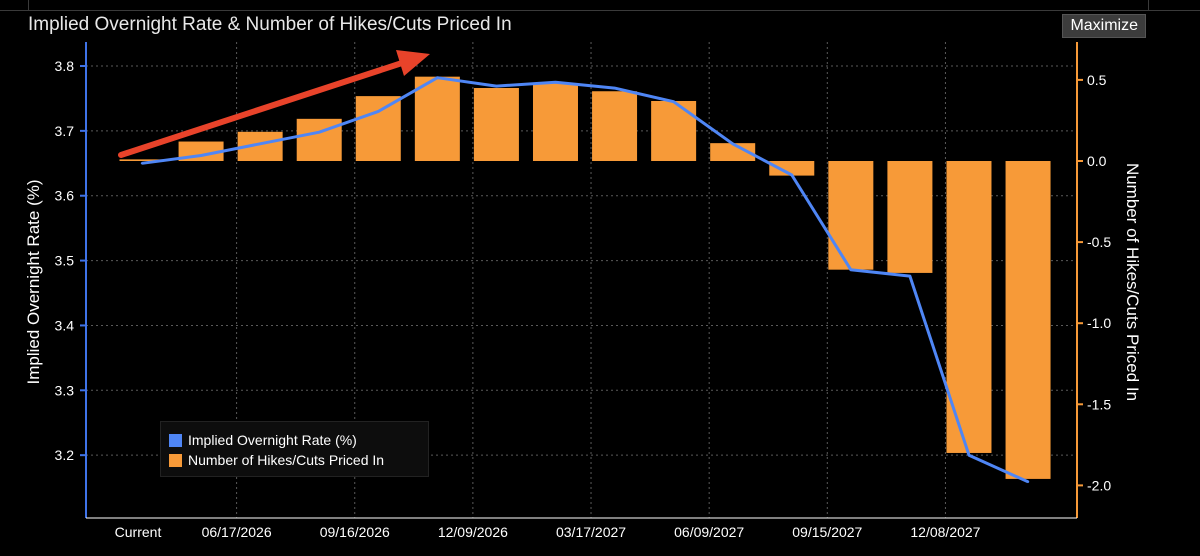  I want to click on trend-arrow, so click(274, 104).